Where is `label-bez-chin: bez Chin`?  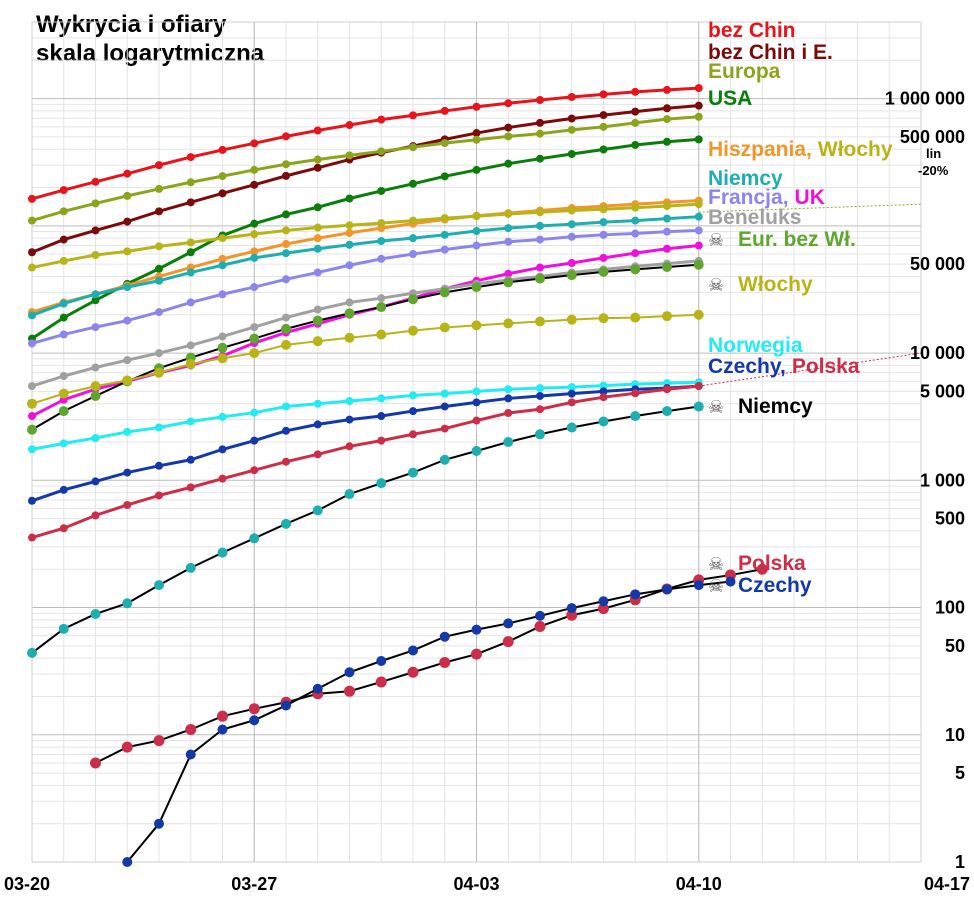
label-bez-chin: bez Chin is located at coordinates (752, 30).